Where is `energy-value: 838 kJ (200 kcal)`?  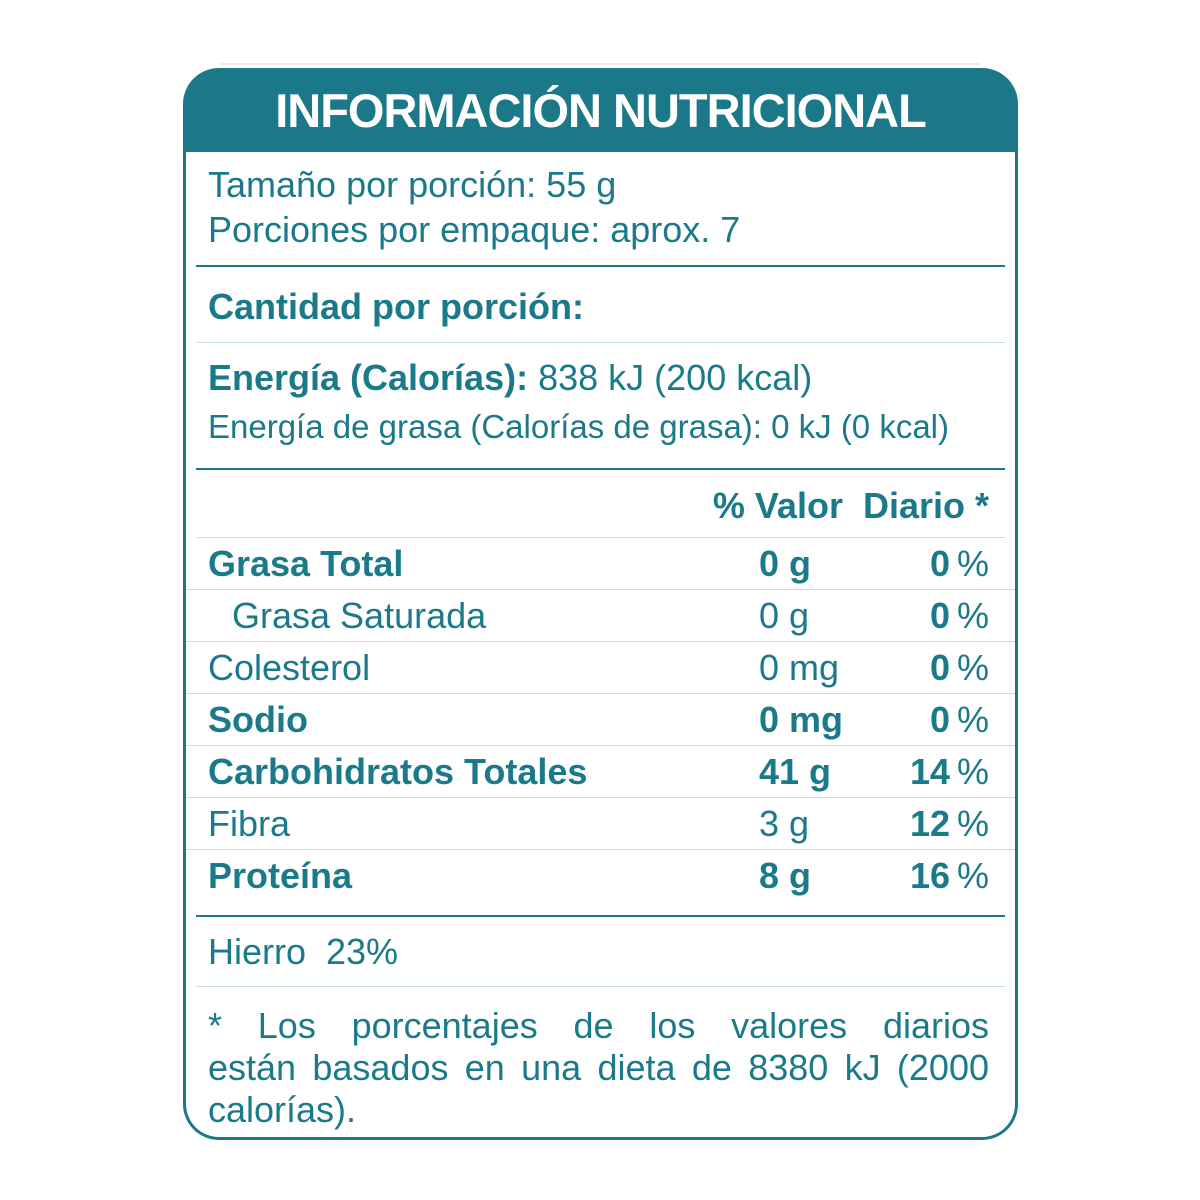
energy-value: 838 kJ (200 kcal) is located at coordinates (670, 377).